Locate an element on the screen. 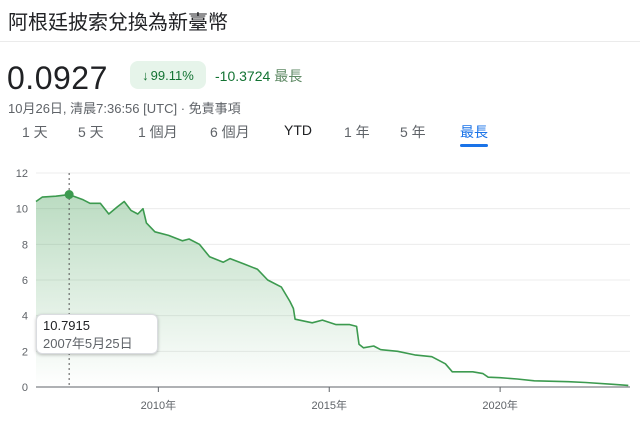 This screenshot has width=640, height=422. y-tick-label: 6 is located at coordinates (25, 281).